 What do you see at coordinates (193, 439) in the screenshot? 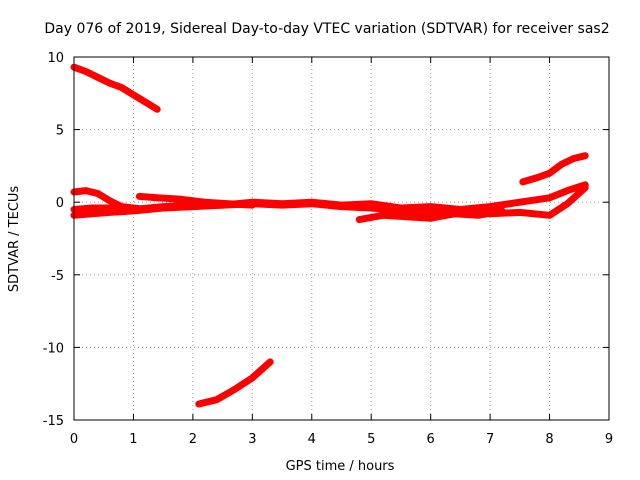
I see `x-tick-label: 2` at bounding box center [193, 439].